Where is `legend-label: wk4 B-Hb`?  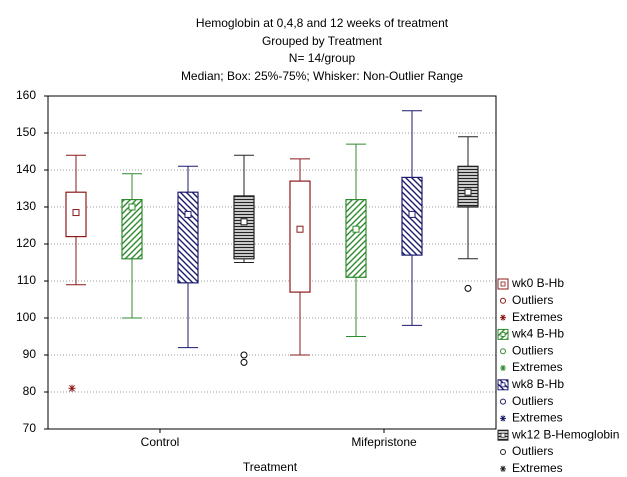
legend-label: wk4 B-Hb is located at coordinates (537, 334).